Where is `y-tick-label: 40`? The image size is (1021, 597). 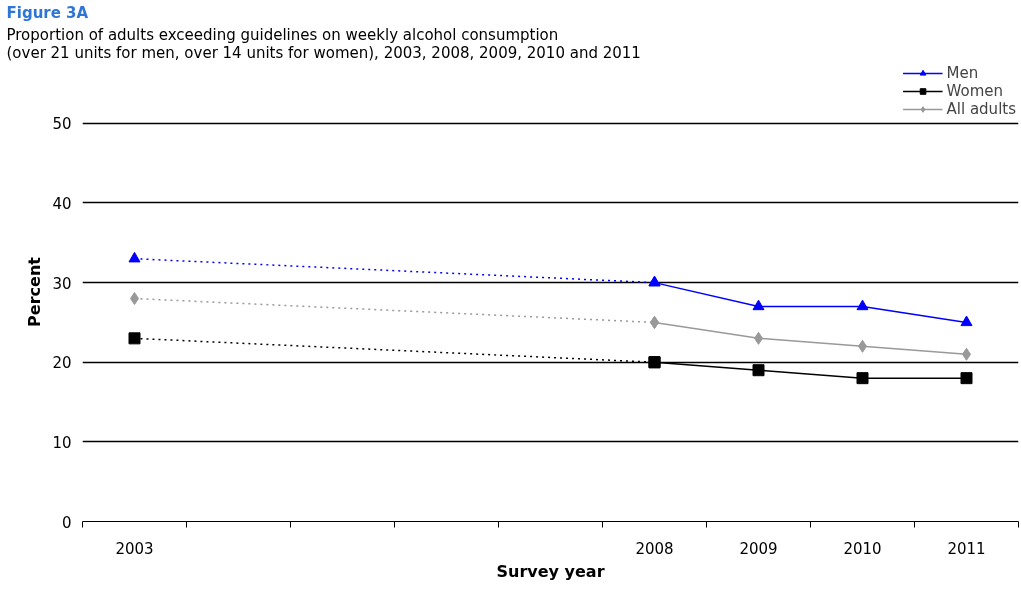 y-tick-label: 40 is located at coordinates (62, 203).